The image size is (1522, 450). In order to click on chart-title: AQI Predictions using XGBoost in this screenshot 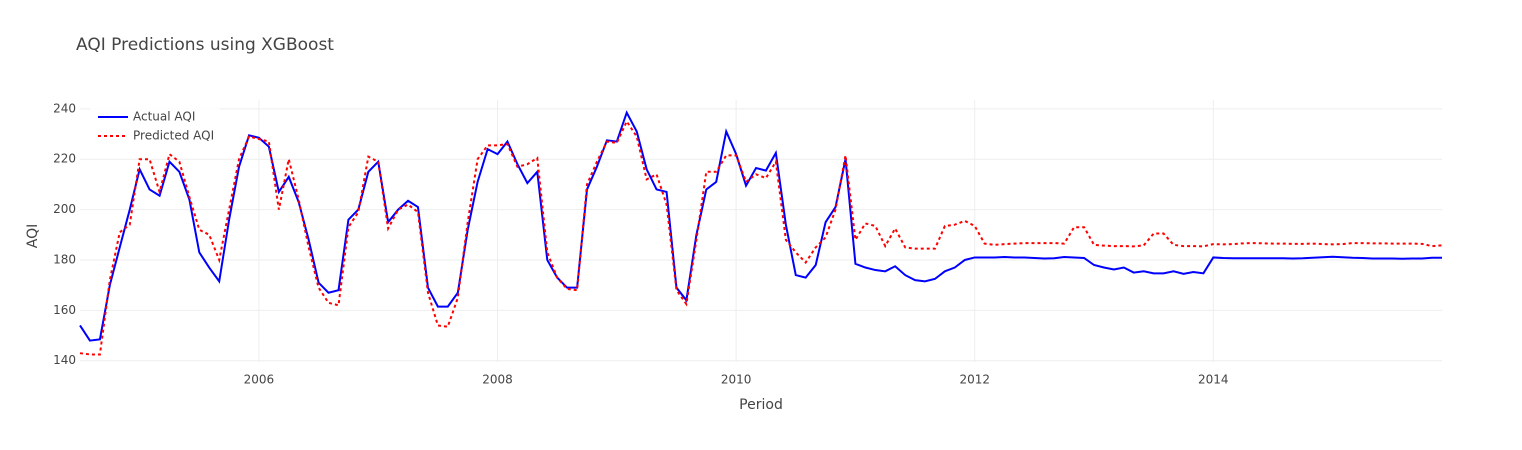, I will do `click(205, 45)`.